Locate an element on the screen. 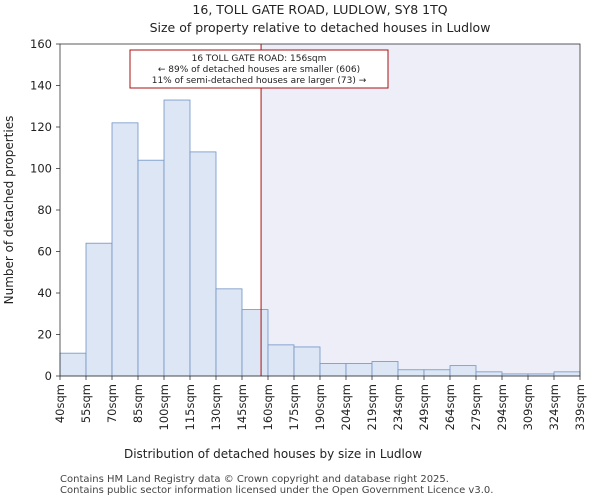  x-tick-label-324sqm: 324sqm is located at coordinates (554, 407).